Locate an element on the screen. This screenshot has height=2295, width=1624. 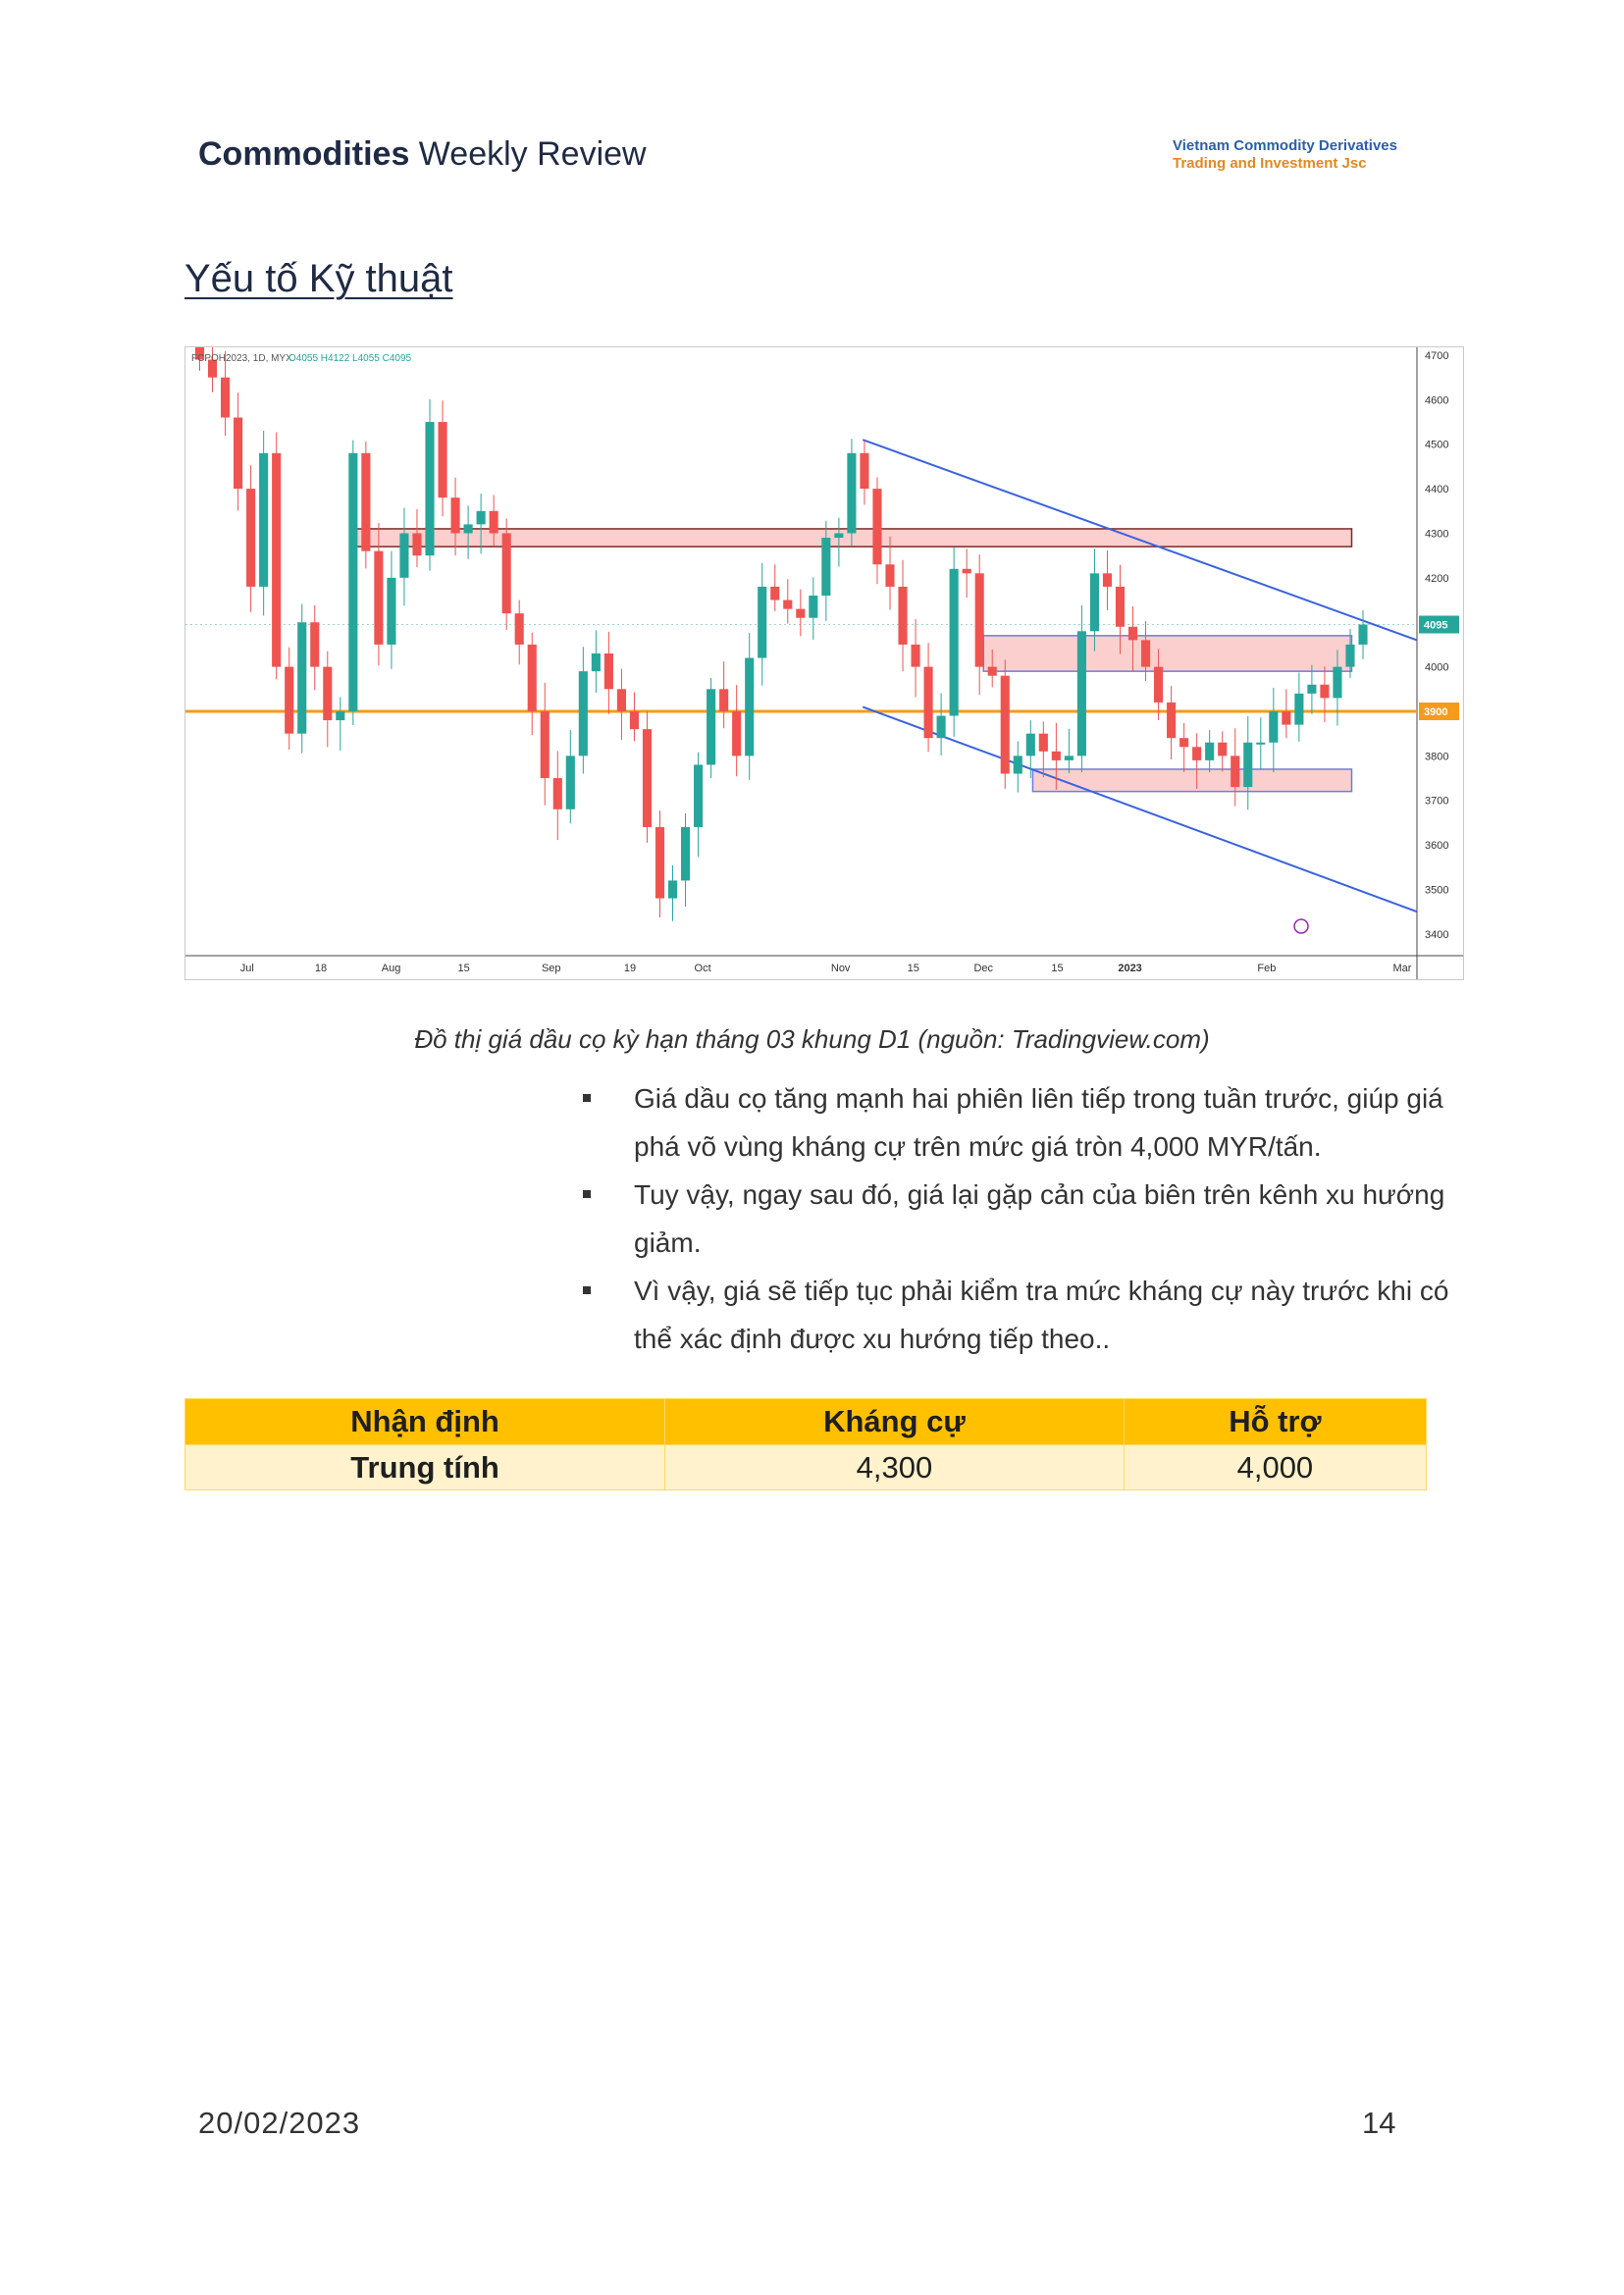
level-price-label-bg is located at coordinates (1439, 711).